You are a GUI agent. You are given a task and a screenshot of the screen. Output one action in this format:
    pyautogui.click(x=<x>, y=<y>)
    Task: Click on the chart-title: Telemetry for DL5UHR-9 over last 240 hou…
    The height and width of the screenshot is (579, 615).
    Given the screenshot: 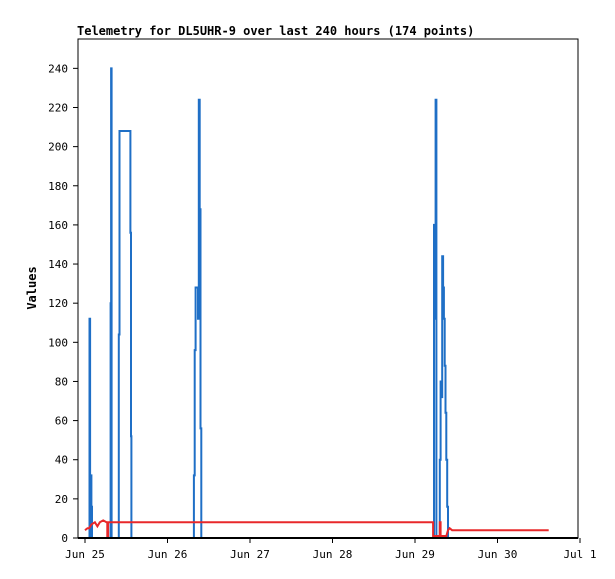 What is the action you would take?
    pyautogui.click(x=275, y=31)
    